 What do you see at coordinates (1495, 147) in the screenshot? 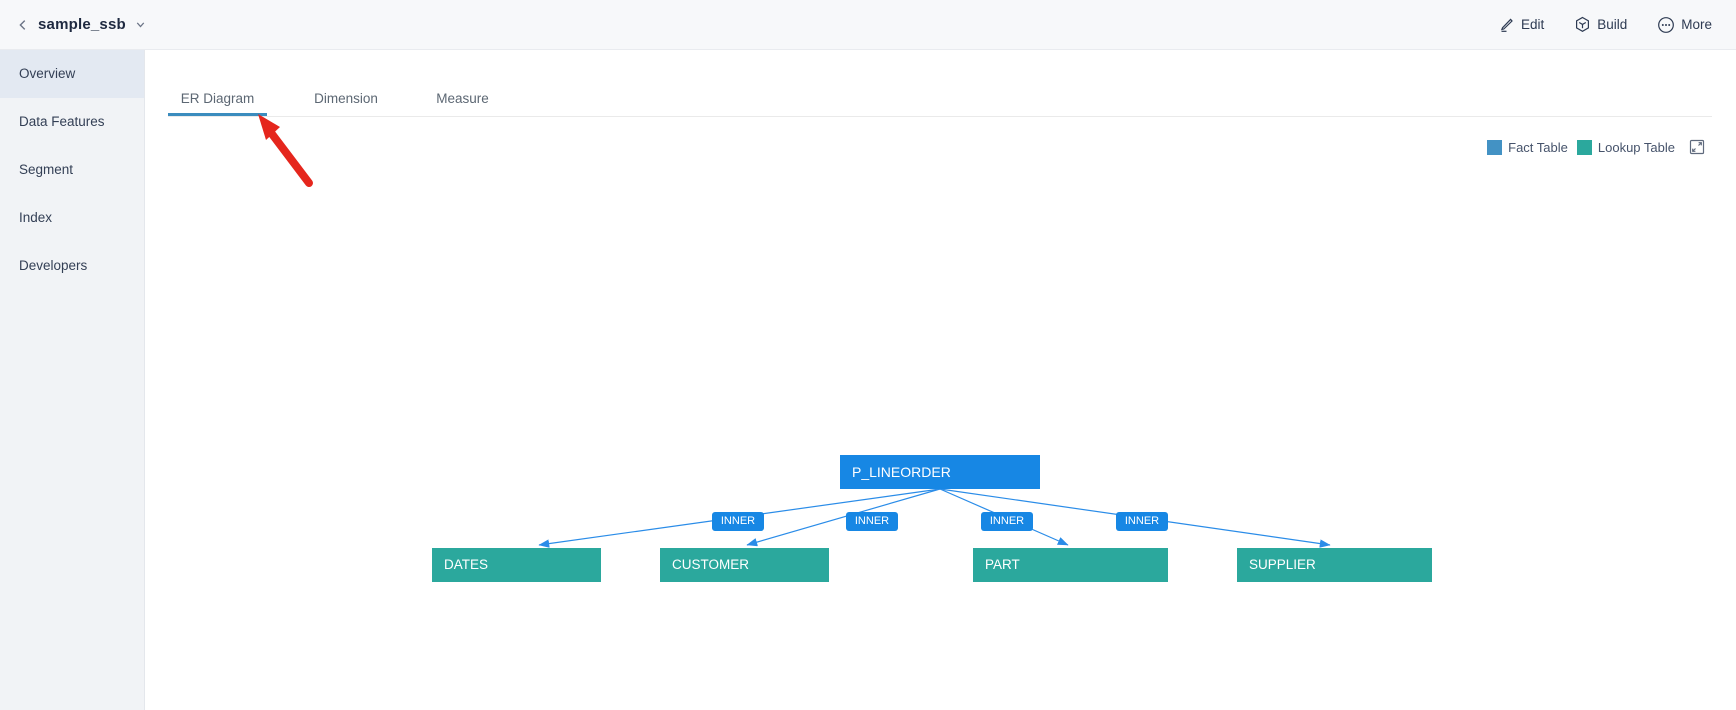
I see `fact-table-swatch` at bounding box center [1495, 147].